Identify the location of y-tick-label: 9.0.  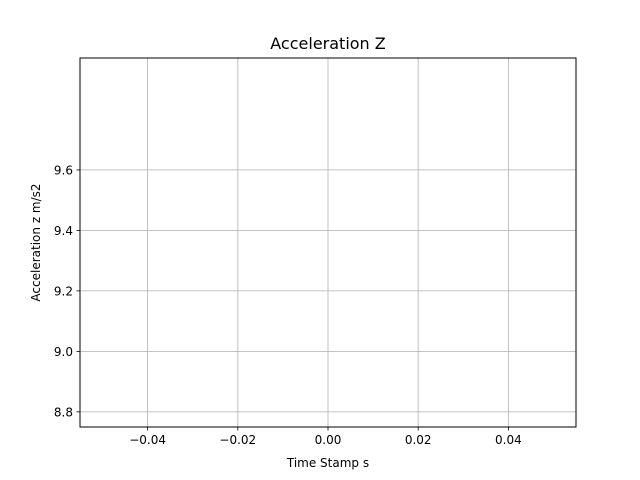
(63, 352).